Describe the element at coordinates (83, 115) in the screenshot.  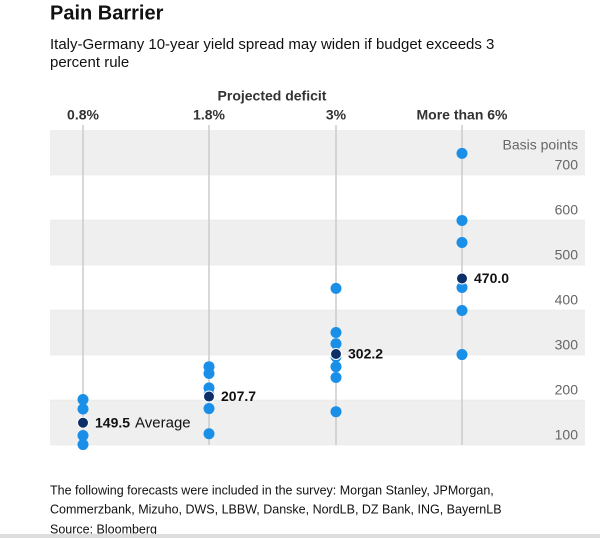
I see `x-tick-label: 0.8%` at that location.